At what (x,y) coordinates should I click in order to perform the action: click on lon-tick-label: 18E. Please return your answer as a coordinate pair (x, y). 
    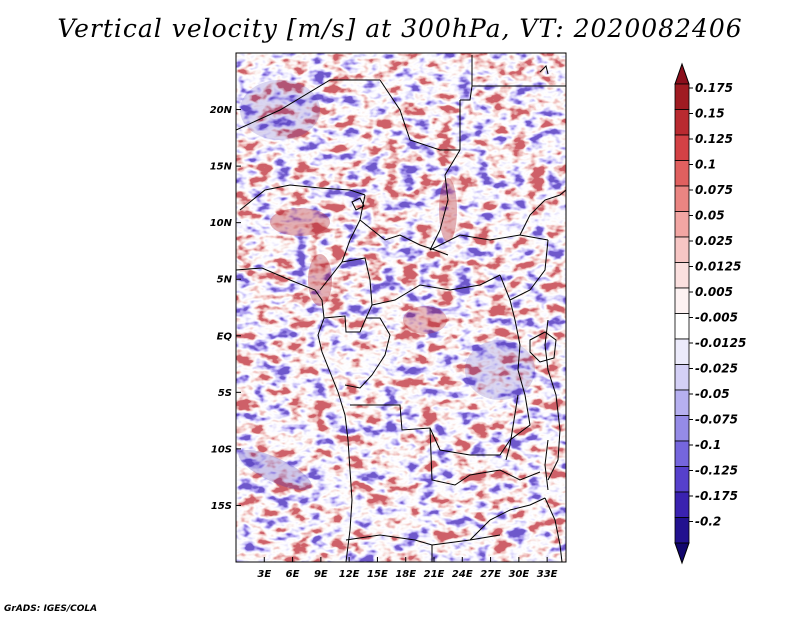
    Looking at the image, I should click on (405, 574).